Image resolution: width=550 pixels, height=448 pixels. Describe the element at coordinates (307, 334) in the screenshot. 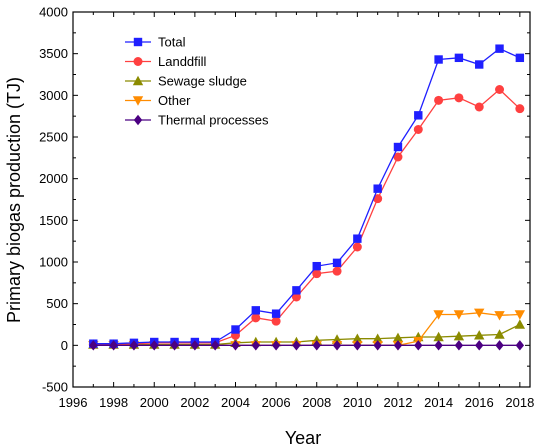

I see `series-line` at that location.